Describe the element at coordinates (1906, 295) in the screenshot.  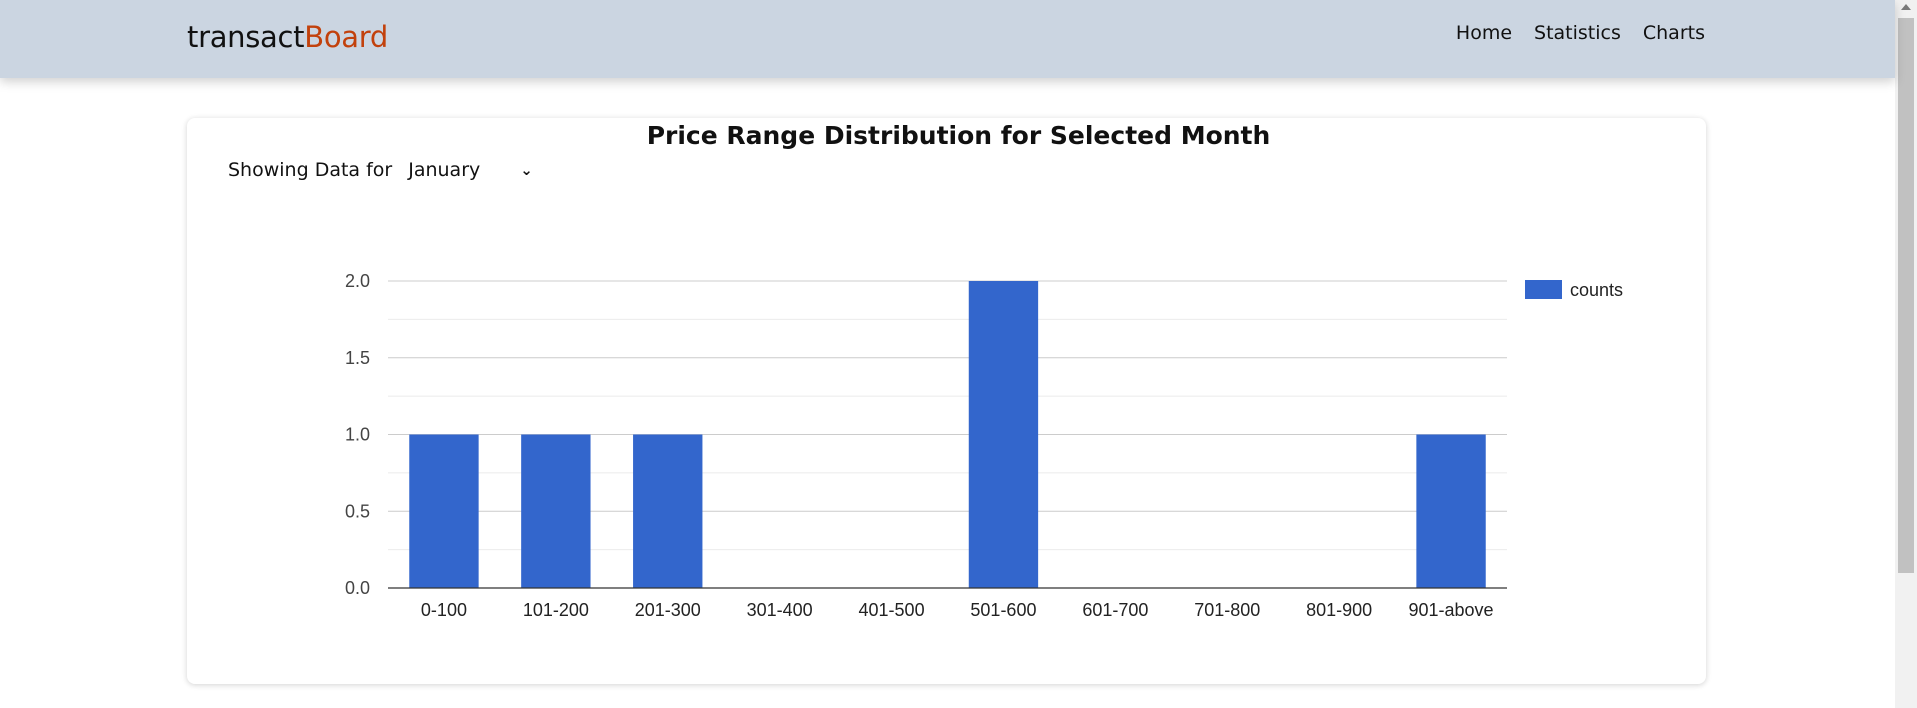
I see `scroll-thumb` at that location.